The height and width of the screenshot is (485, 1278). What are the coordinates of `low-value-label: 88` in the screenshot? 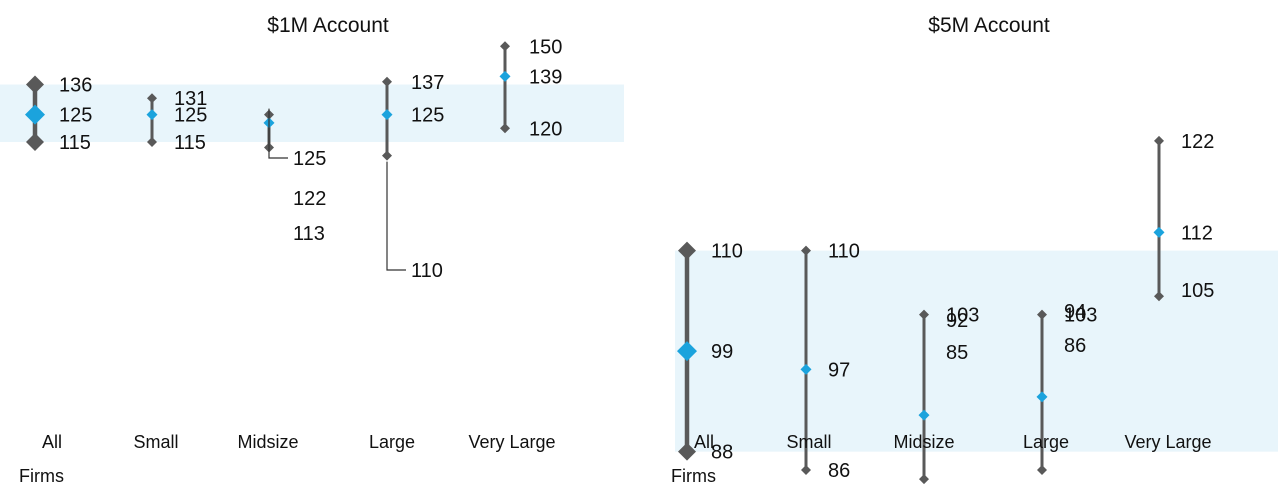 It's located at (722, 453).